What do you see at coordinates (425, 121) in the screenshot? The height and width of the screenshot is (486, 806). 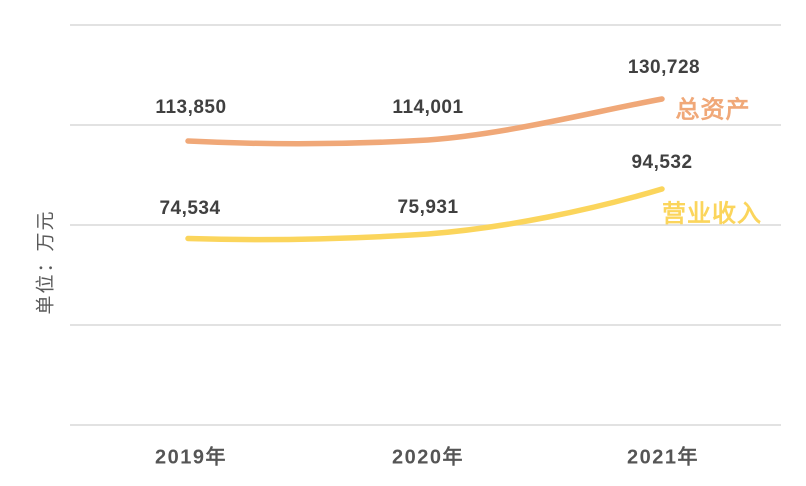 I see `series-line-total-assets` at bounding box center [425, 121].